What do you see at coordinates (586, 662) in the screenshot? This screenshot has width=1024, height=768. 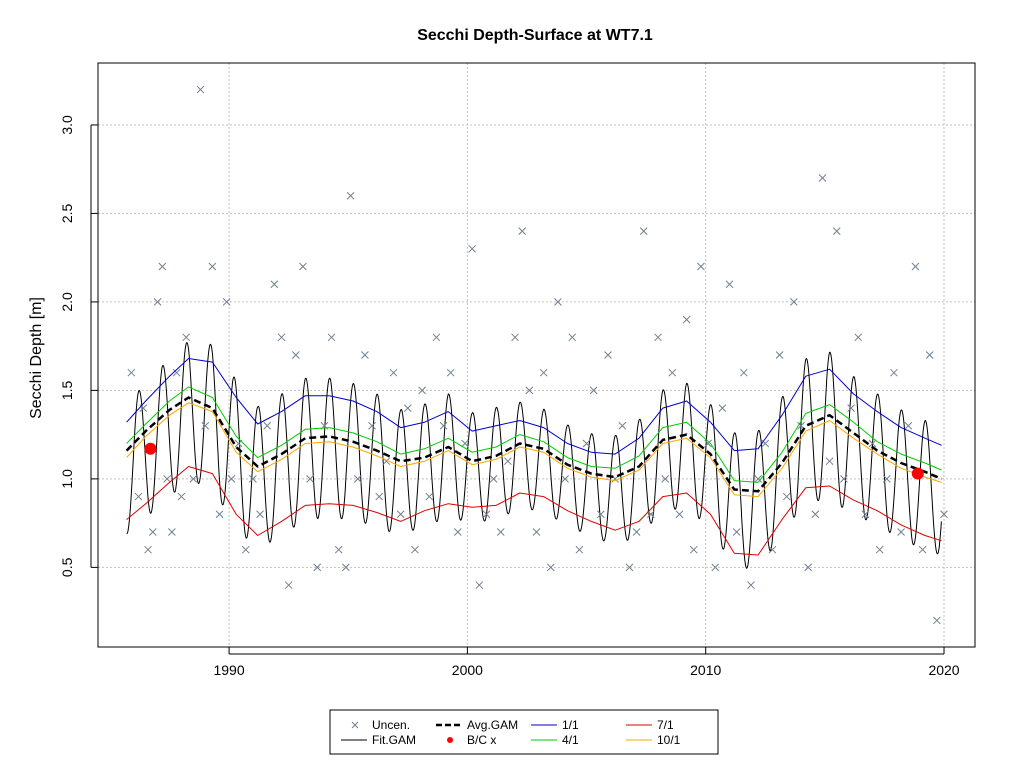 I see `x-axis: 1990 2000 2010 2020` at bounding box center [586, 662].